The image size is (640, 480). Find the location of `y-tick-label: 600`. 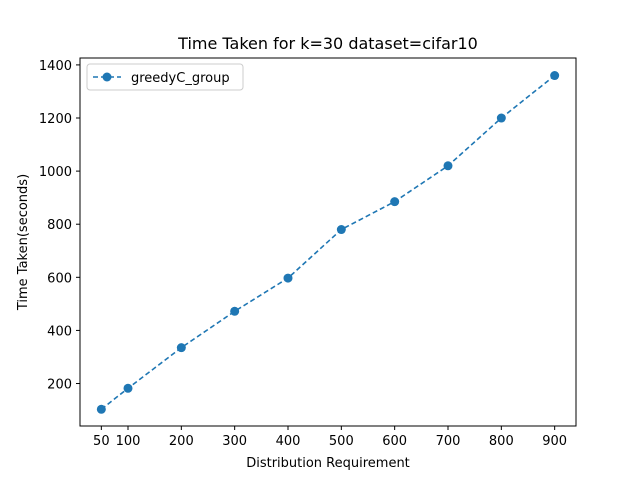

y-tick-label: 600 is located at coordinates (59, 278).